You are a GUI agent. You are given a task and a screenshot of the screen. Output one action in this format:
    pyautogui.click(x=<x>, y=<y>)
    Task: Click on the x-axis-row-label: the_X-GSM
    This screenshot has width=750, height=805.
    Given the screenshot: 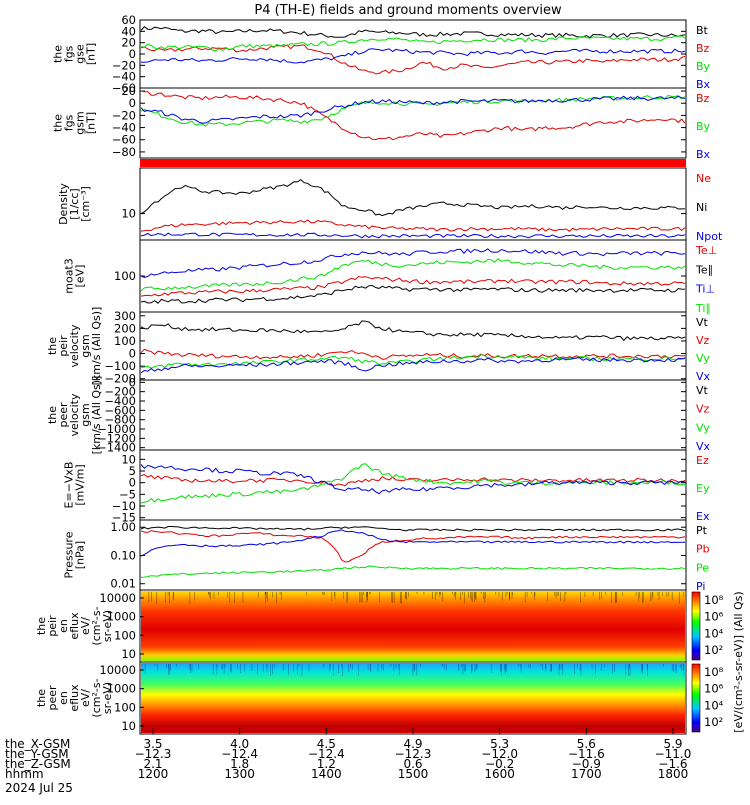 What is the action you would take?
    pyautogui.click(x=37, y=744)
    